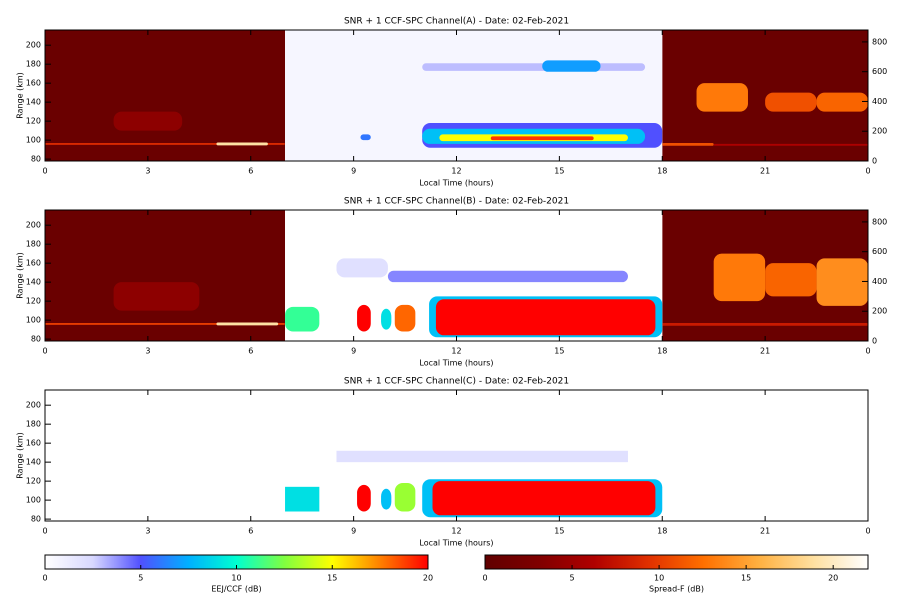  Describe the element at coordinates (236, 589) in the screenshot. I see `colorbar-label: EEJ/CCF (dB)` at that location.